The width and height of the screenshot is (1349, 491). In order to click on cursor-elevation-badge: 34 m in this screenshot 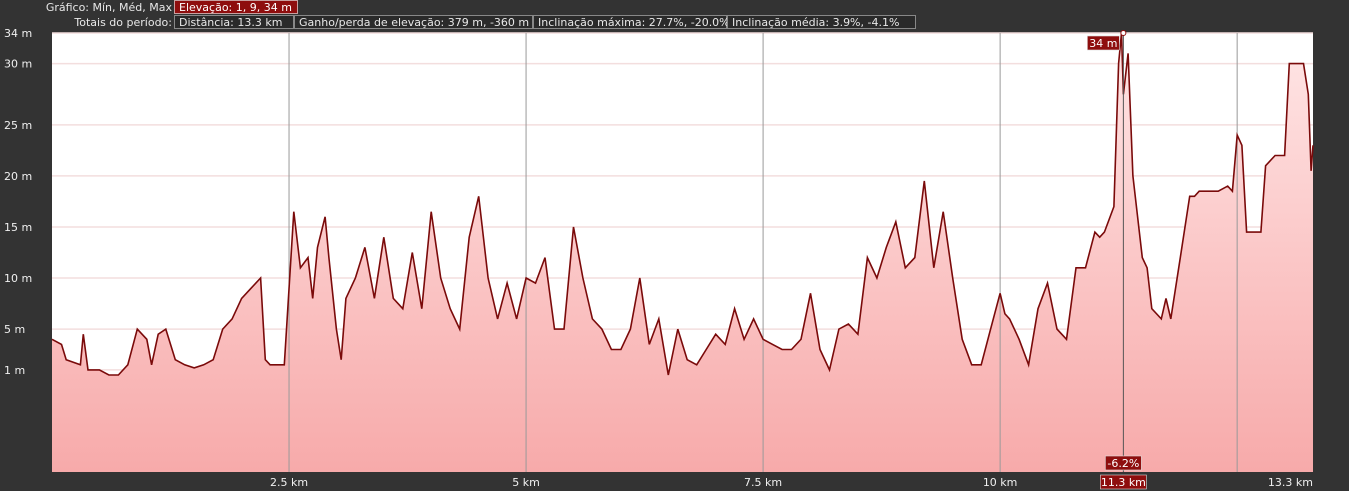, I will do `click(1103, 43)`.